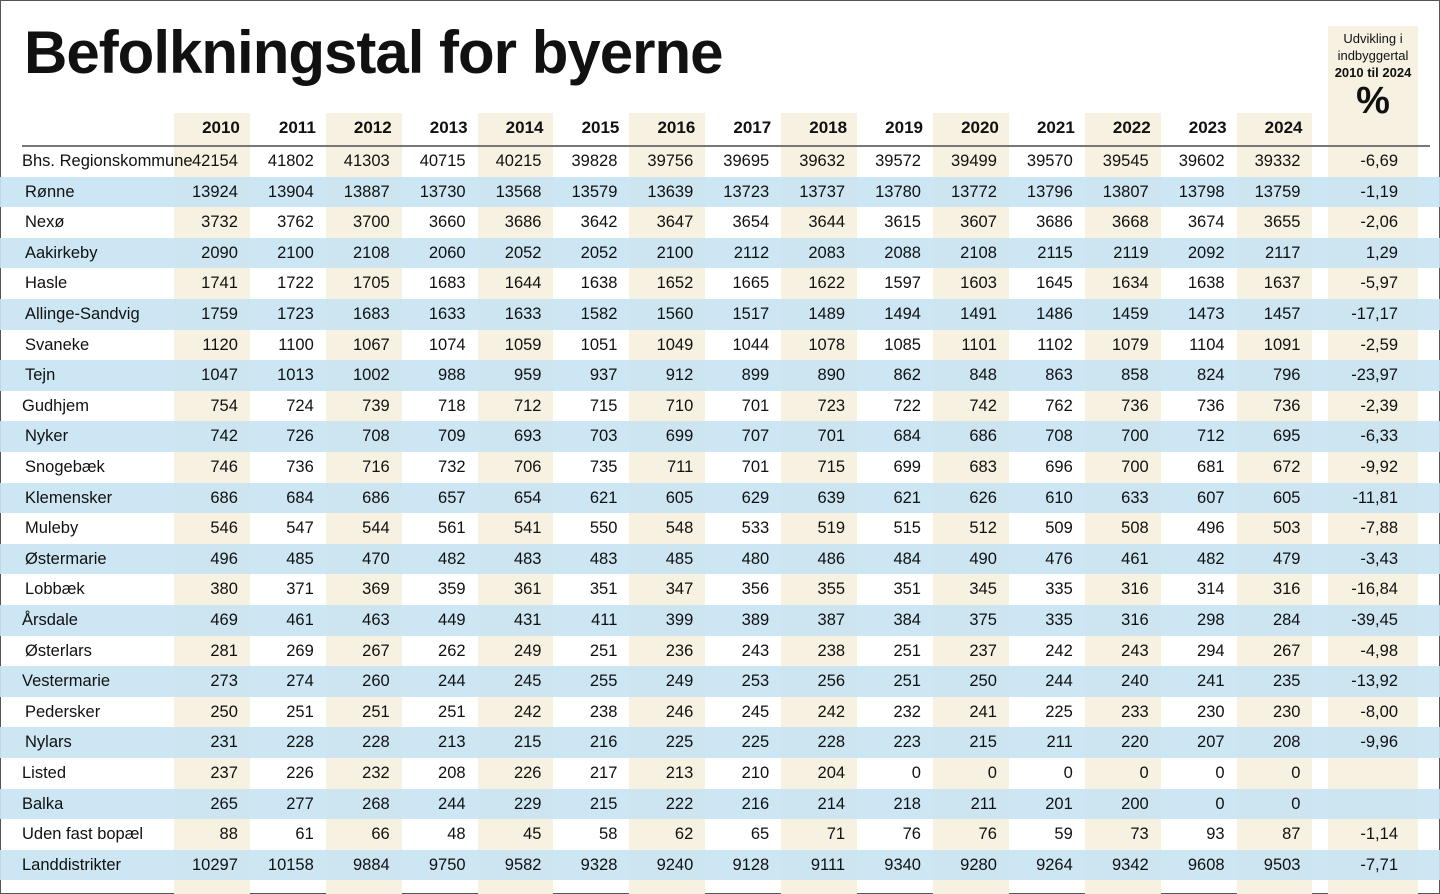  Describe the element at coordinates (376, 528) in the screenshot. I see `cell-2012: 544` at that location.